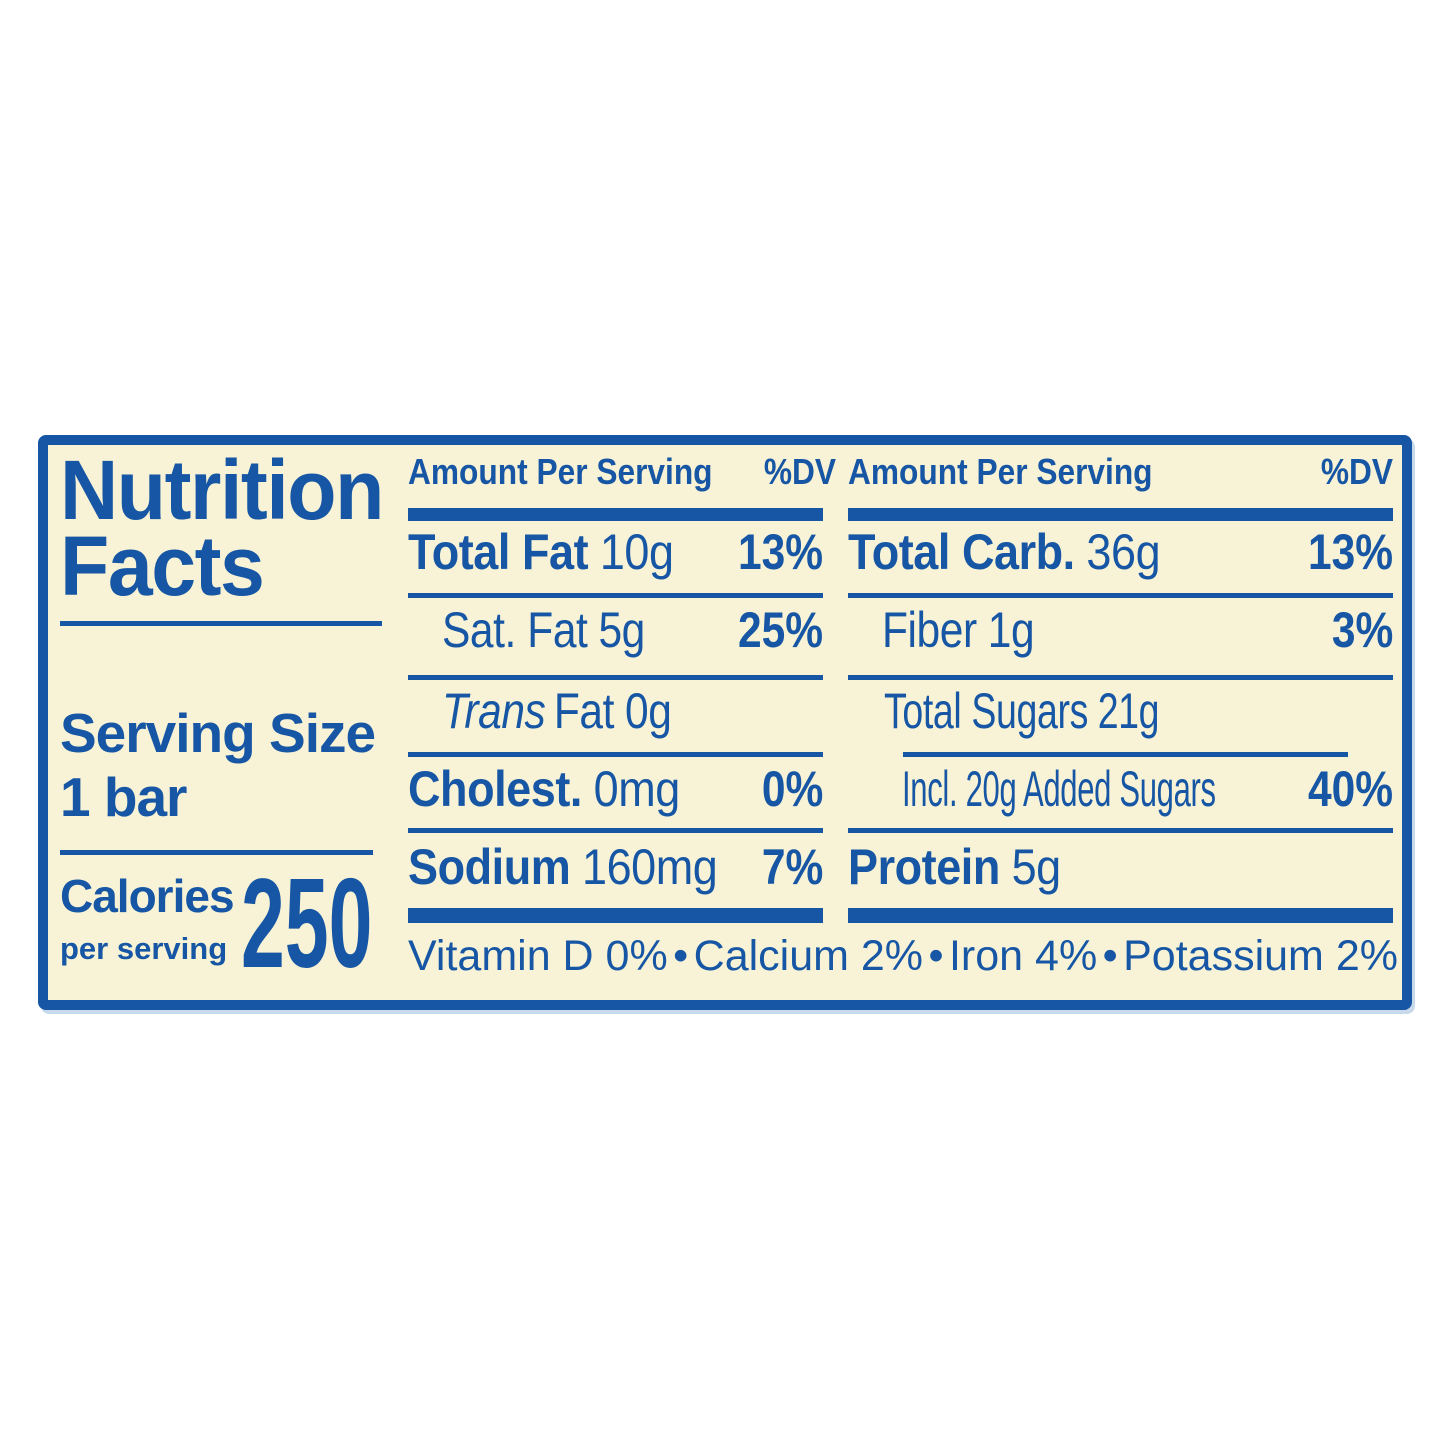 Image resolution: width=1445 pixels, height=1445 pixels. Describe the element at coordinates (961, 552) in the screenshot. I see `nutrient-name: Total Carb.` at that location.